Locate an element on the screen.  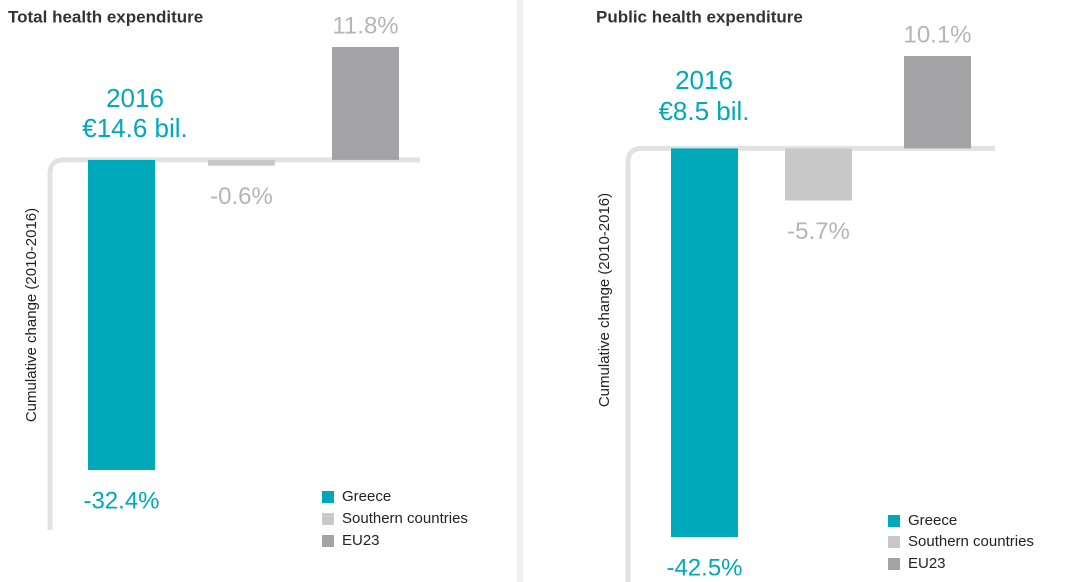
value-label: -32.4% is located at coordinates (121, 500).